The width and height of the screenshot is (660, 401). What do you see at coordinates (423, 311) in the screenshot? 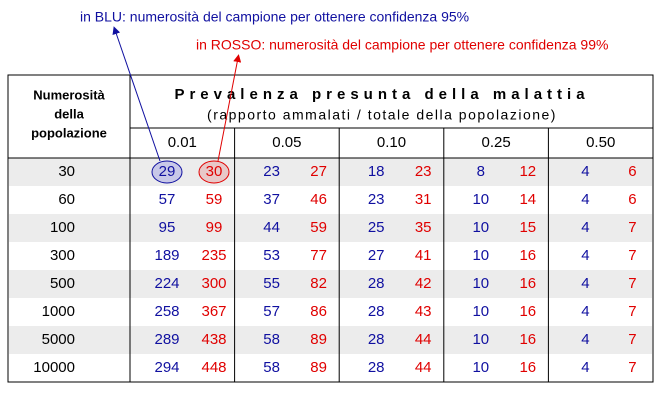
I see `value-99: 43` at bounding box center [423, 311].